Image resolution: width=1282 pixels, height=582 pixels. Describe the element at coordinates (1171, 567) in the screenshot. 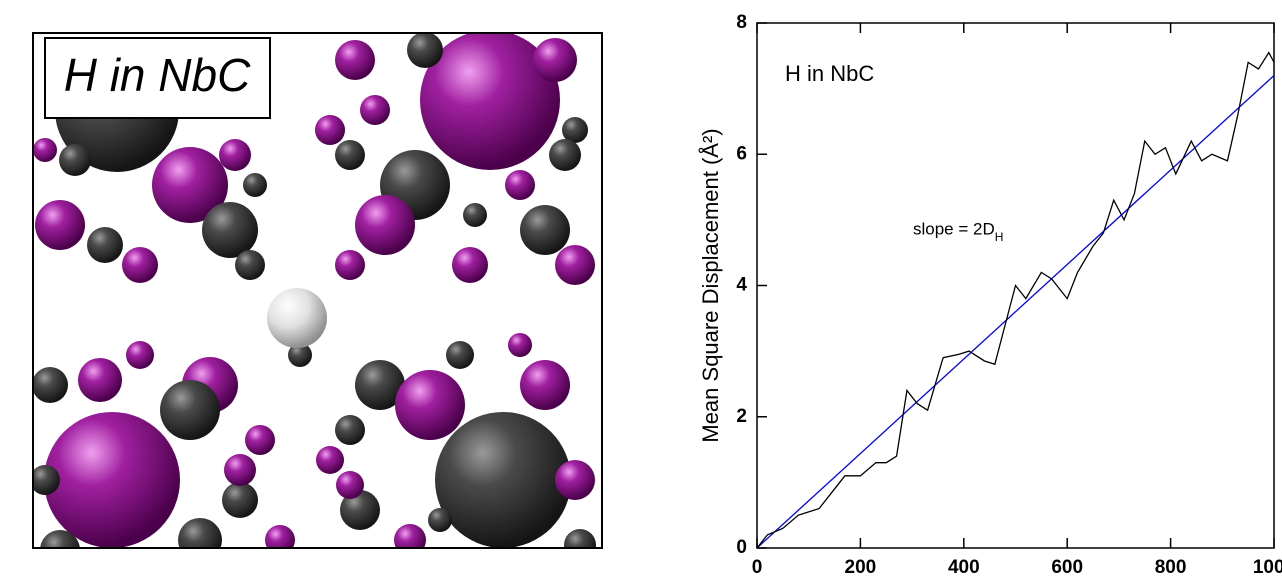

I see `x-tick-label: 800` at that location.